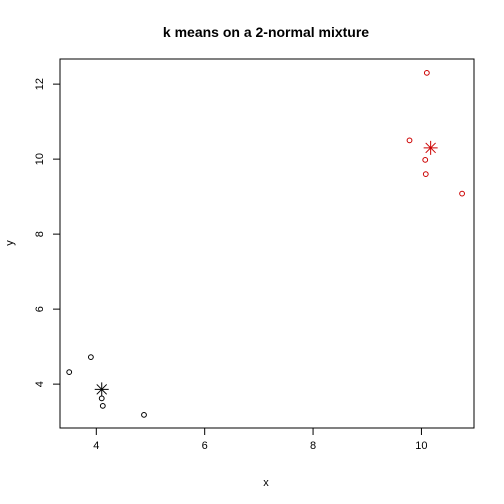 Image resolution: width=504 pixels, height=504 pixels. Describe the element at coordinates (47, 232) in the screenshot. I see `y-axis: 4 6 8 10 12` at that location.